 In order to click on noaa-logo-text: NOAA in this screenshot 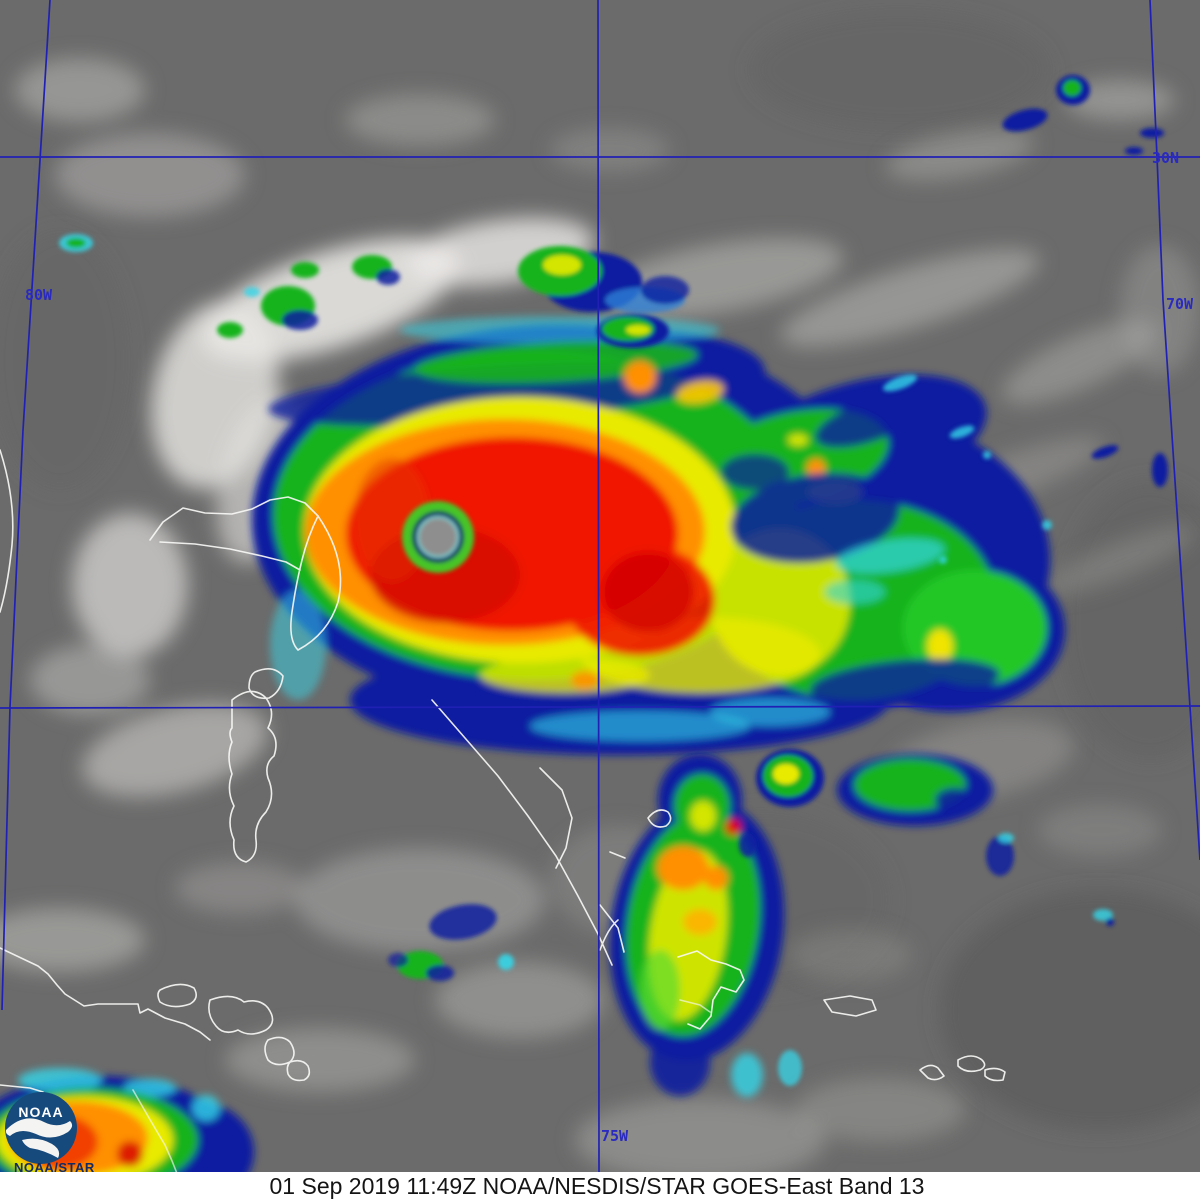, I will do `click(40, 1112)`.